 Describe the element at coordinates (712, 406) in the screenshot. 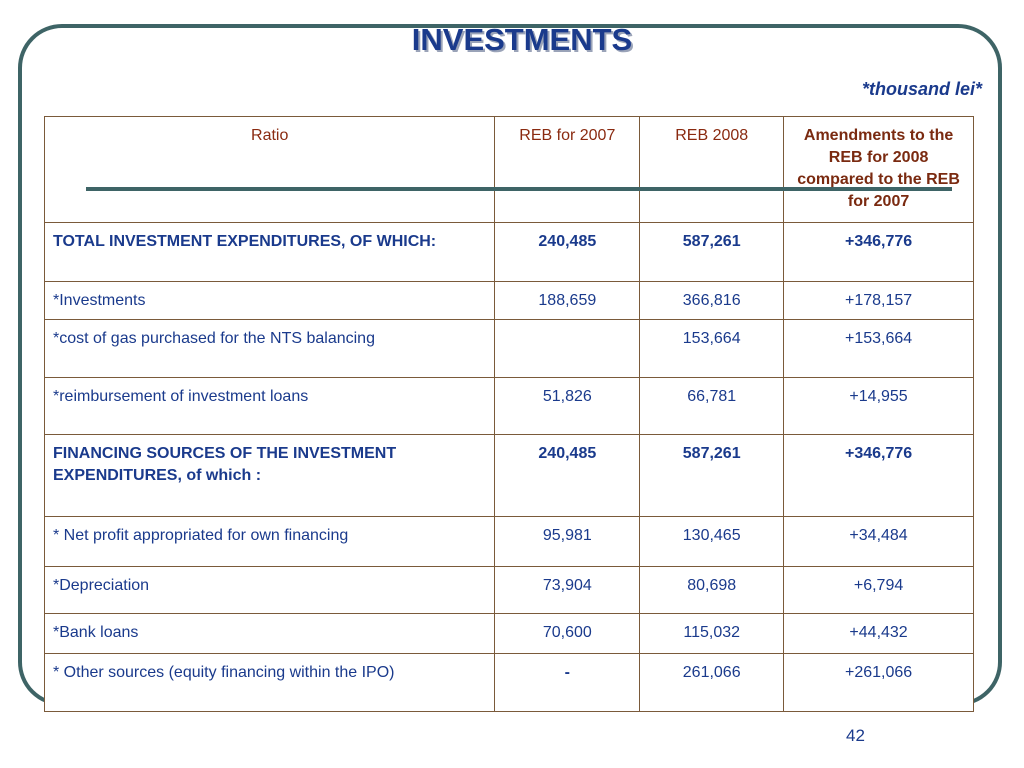

I see `cell-reb-2008: 66,781` at that location.